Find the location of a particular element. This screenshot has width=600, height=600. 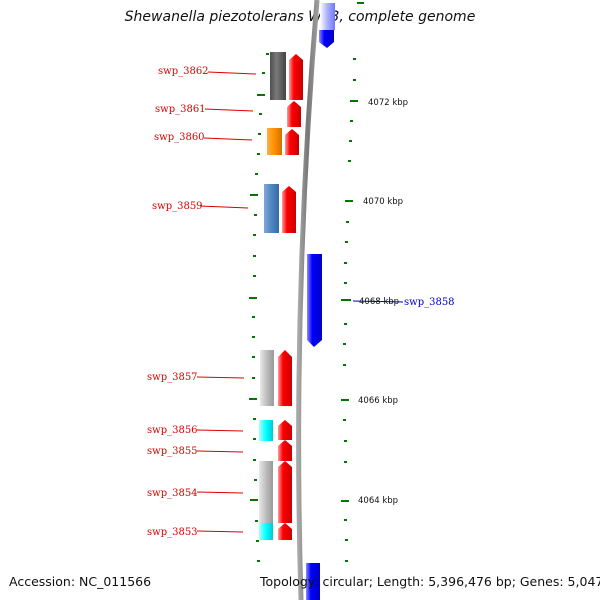

gene-arrow-bottom-partial is located at coordinates (313, 581).